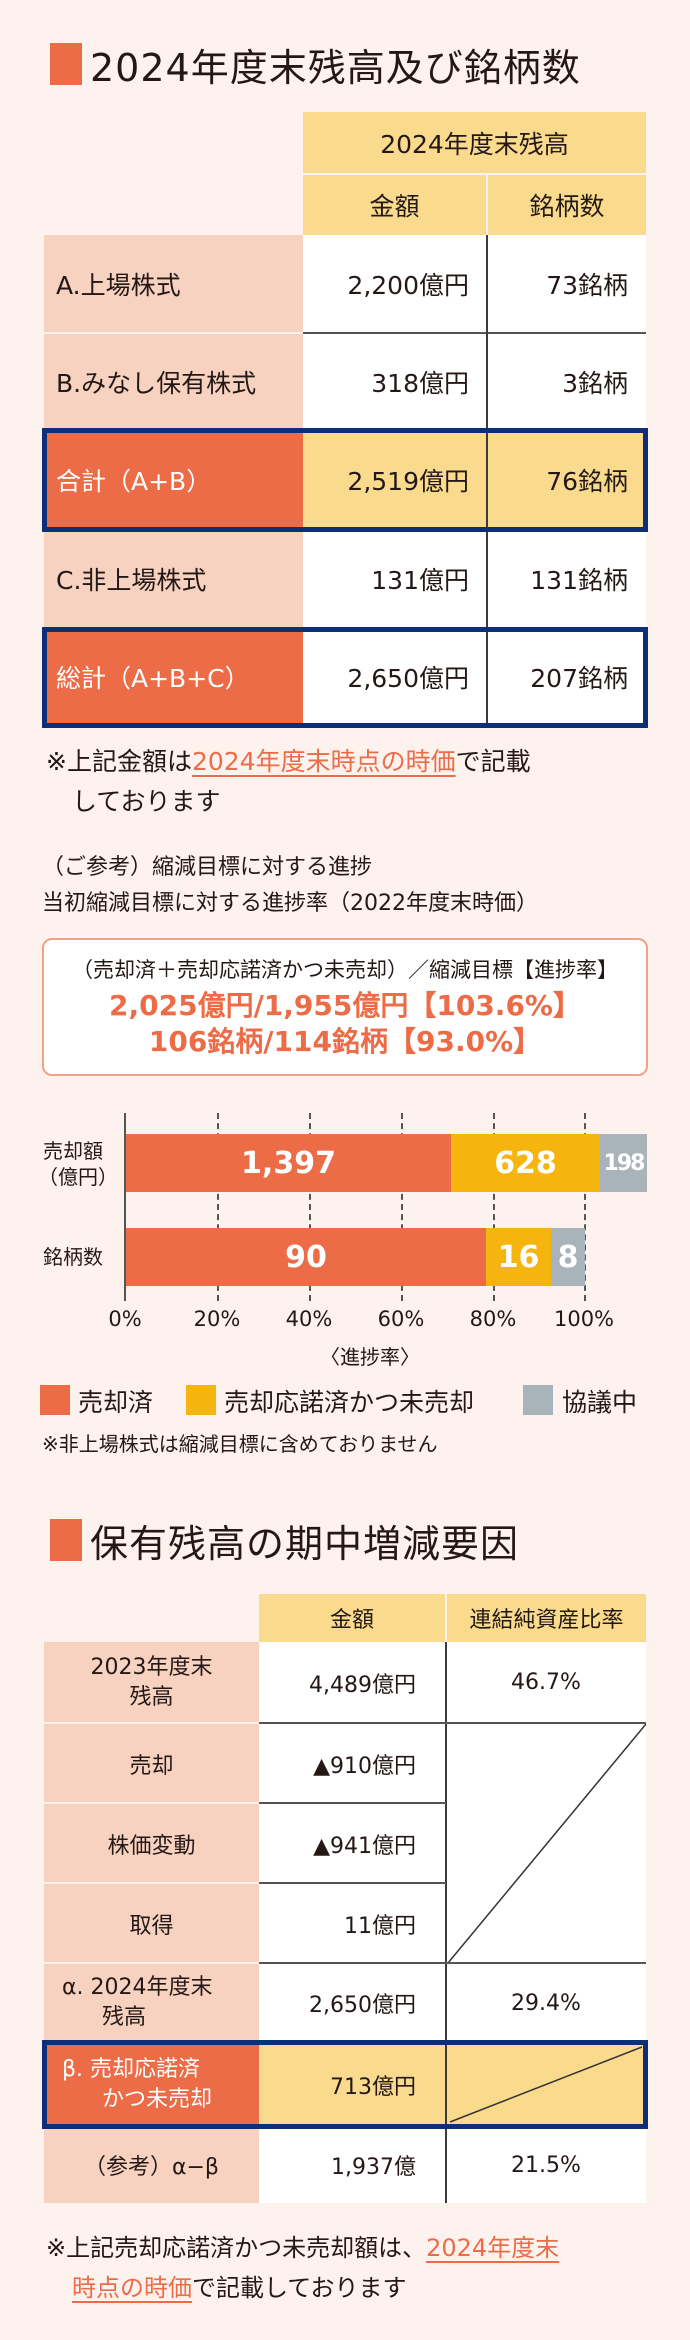  I want to click on row-label-alpha: α. 2024年度末 残高, so click(151, 2003).